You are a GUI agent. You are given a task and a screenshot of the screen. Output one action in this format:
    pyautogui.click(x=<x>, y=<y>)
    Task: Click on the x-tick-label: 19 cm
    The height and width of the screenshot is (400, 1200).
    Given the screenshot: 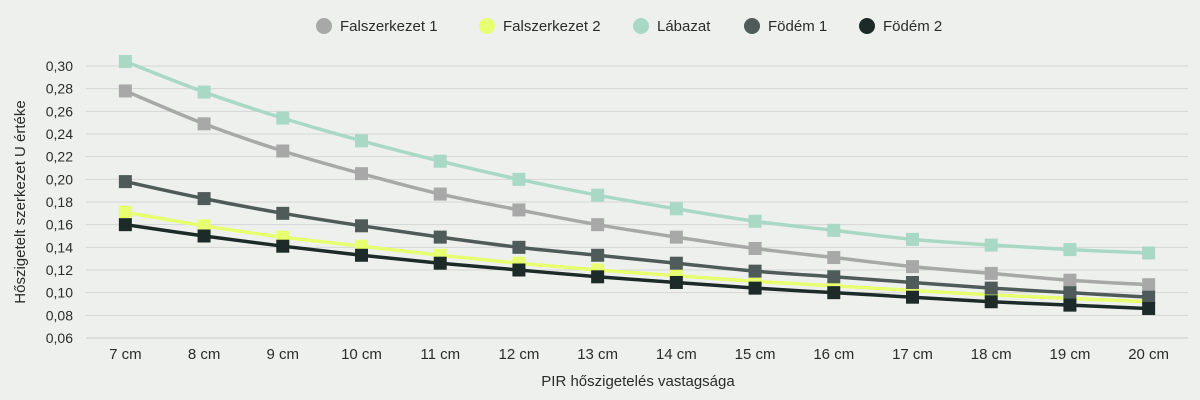 What is the action you would take?
    pyautogui.click(x=1069, y=354)
    